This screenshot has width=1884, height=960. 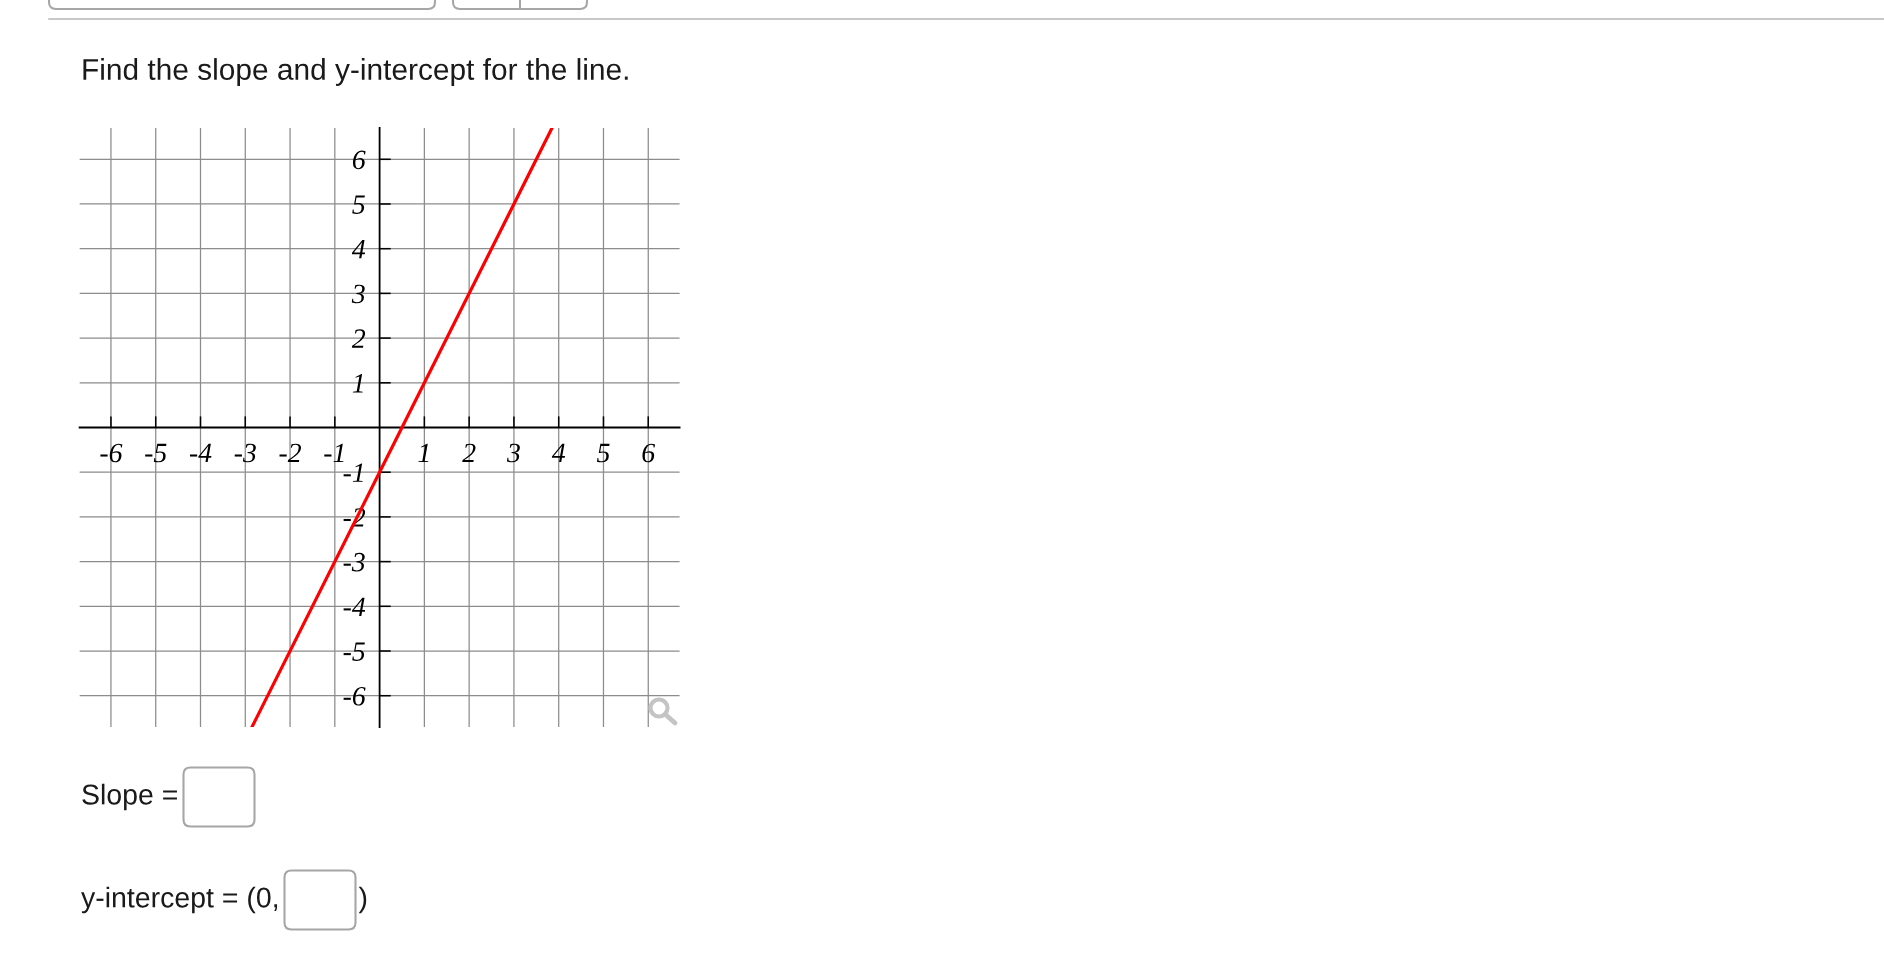 What do you see at coordinates (354, 651) in the screenshot?
I see `y-tick-label: -5` at bounding box center [354, 651].